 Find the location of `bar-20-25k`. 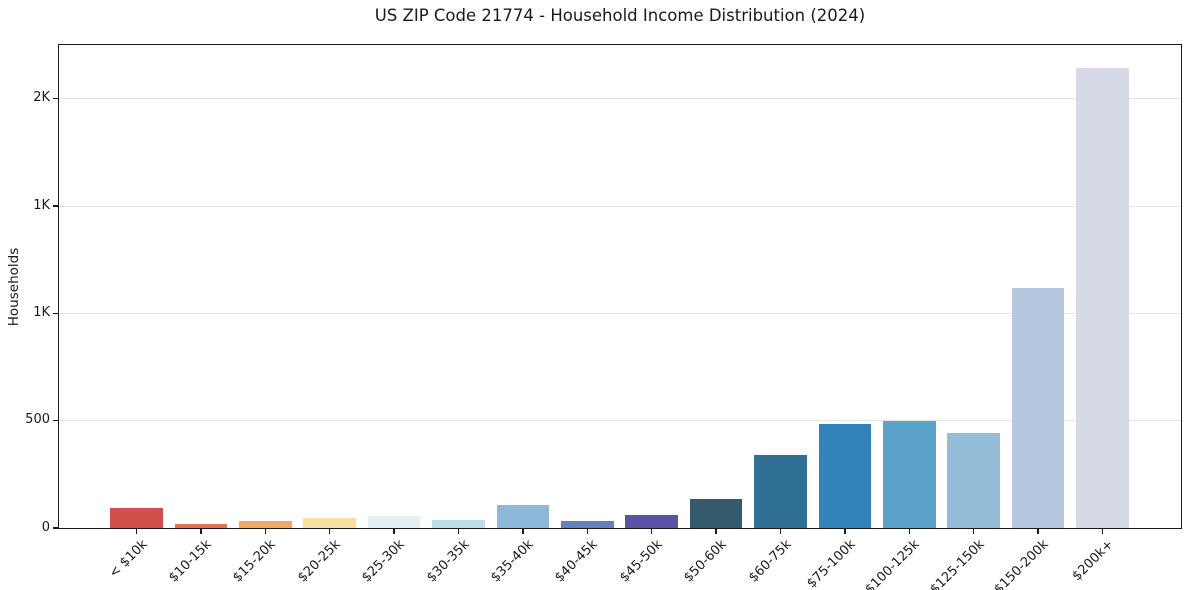

bar-20-25k is located at coordinates (329, 522).